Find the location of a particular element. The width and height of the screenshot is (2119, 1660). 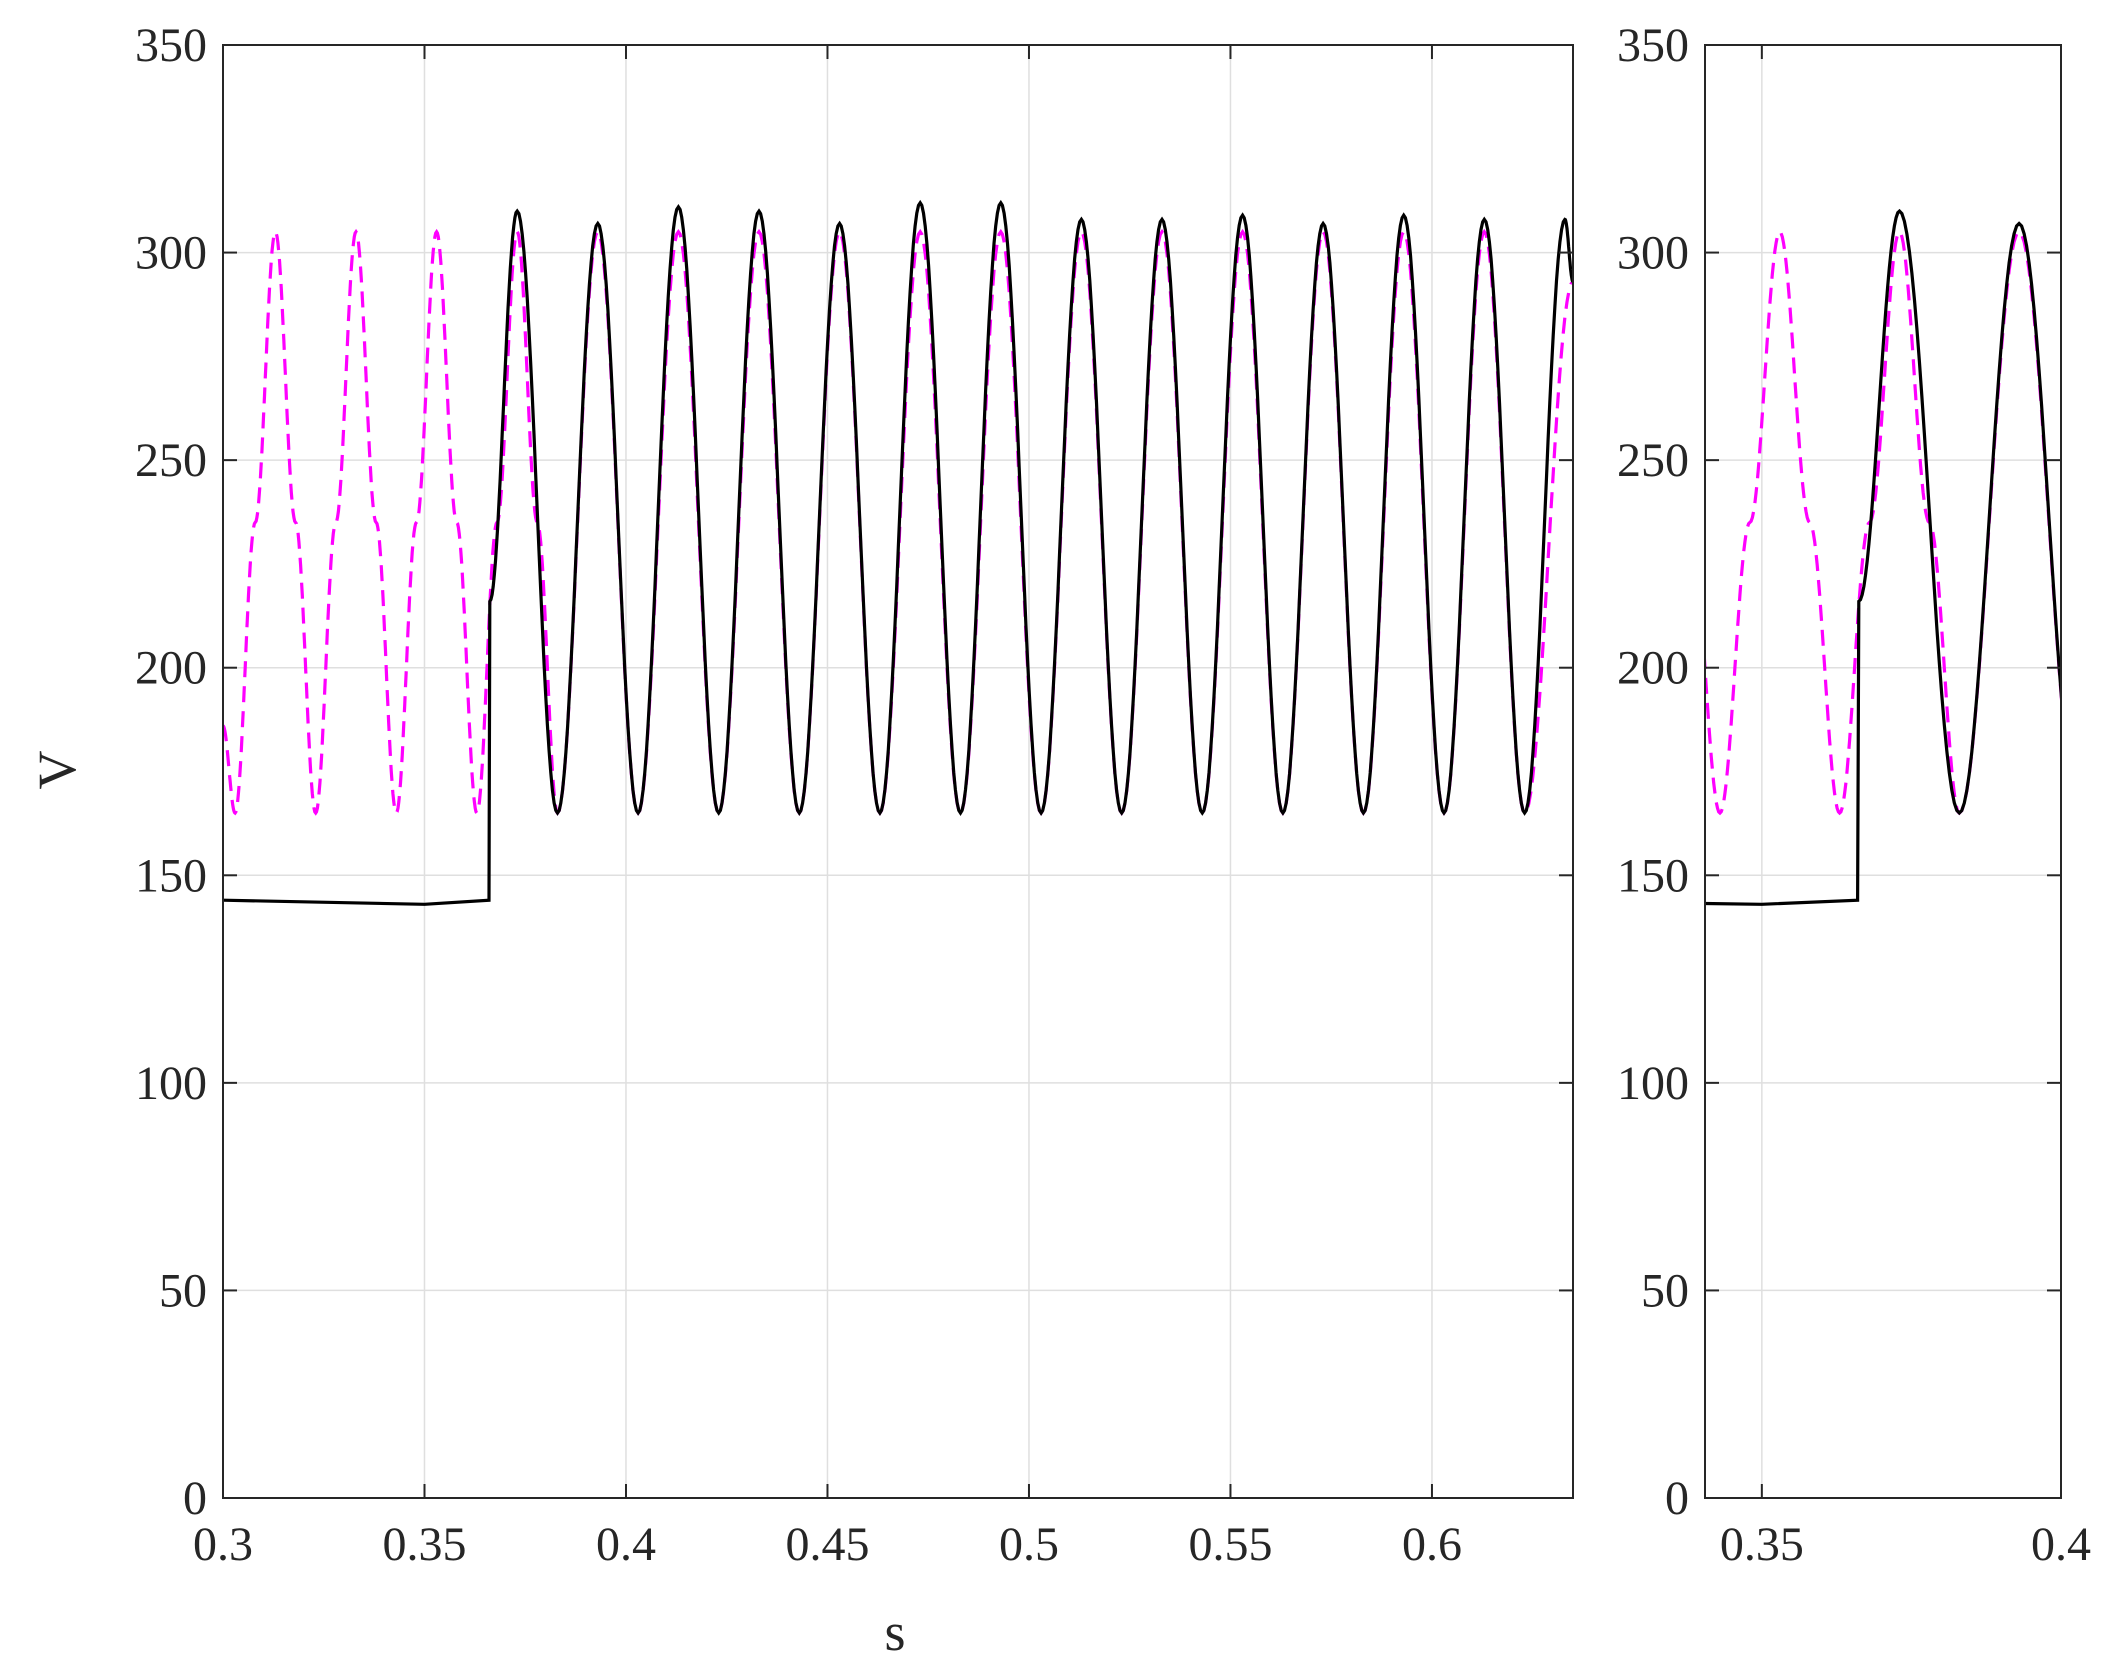

main-x-tick-label: 0.6 is located at coordinates (1432, 1544).